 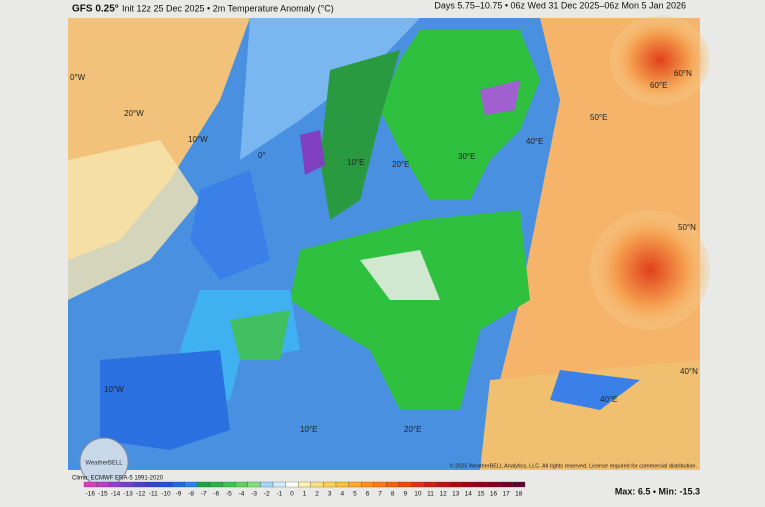 What do you see at coordinates (103, 494) in the screenshot?
I see `colorbar-label: -15` at bounding box center [103, 494].